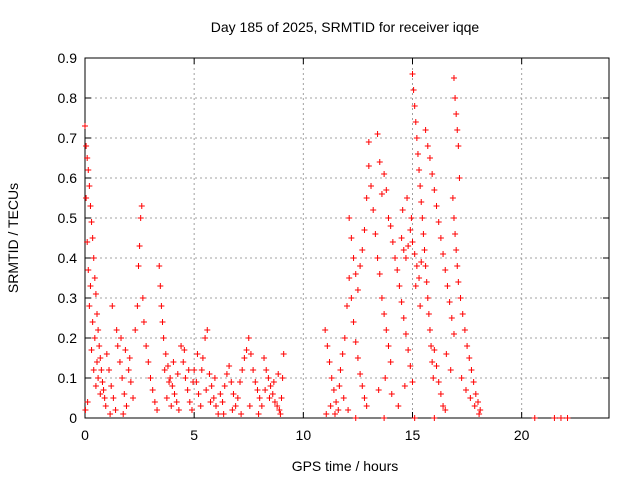 This screenshot has width=640, height=480. What do you see at coordinates (68, 138) in the screenshot?
I see `y-tick-label: 0.7` at bounding box center [68, 138].